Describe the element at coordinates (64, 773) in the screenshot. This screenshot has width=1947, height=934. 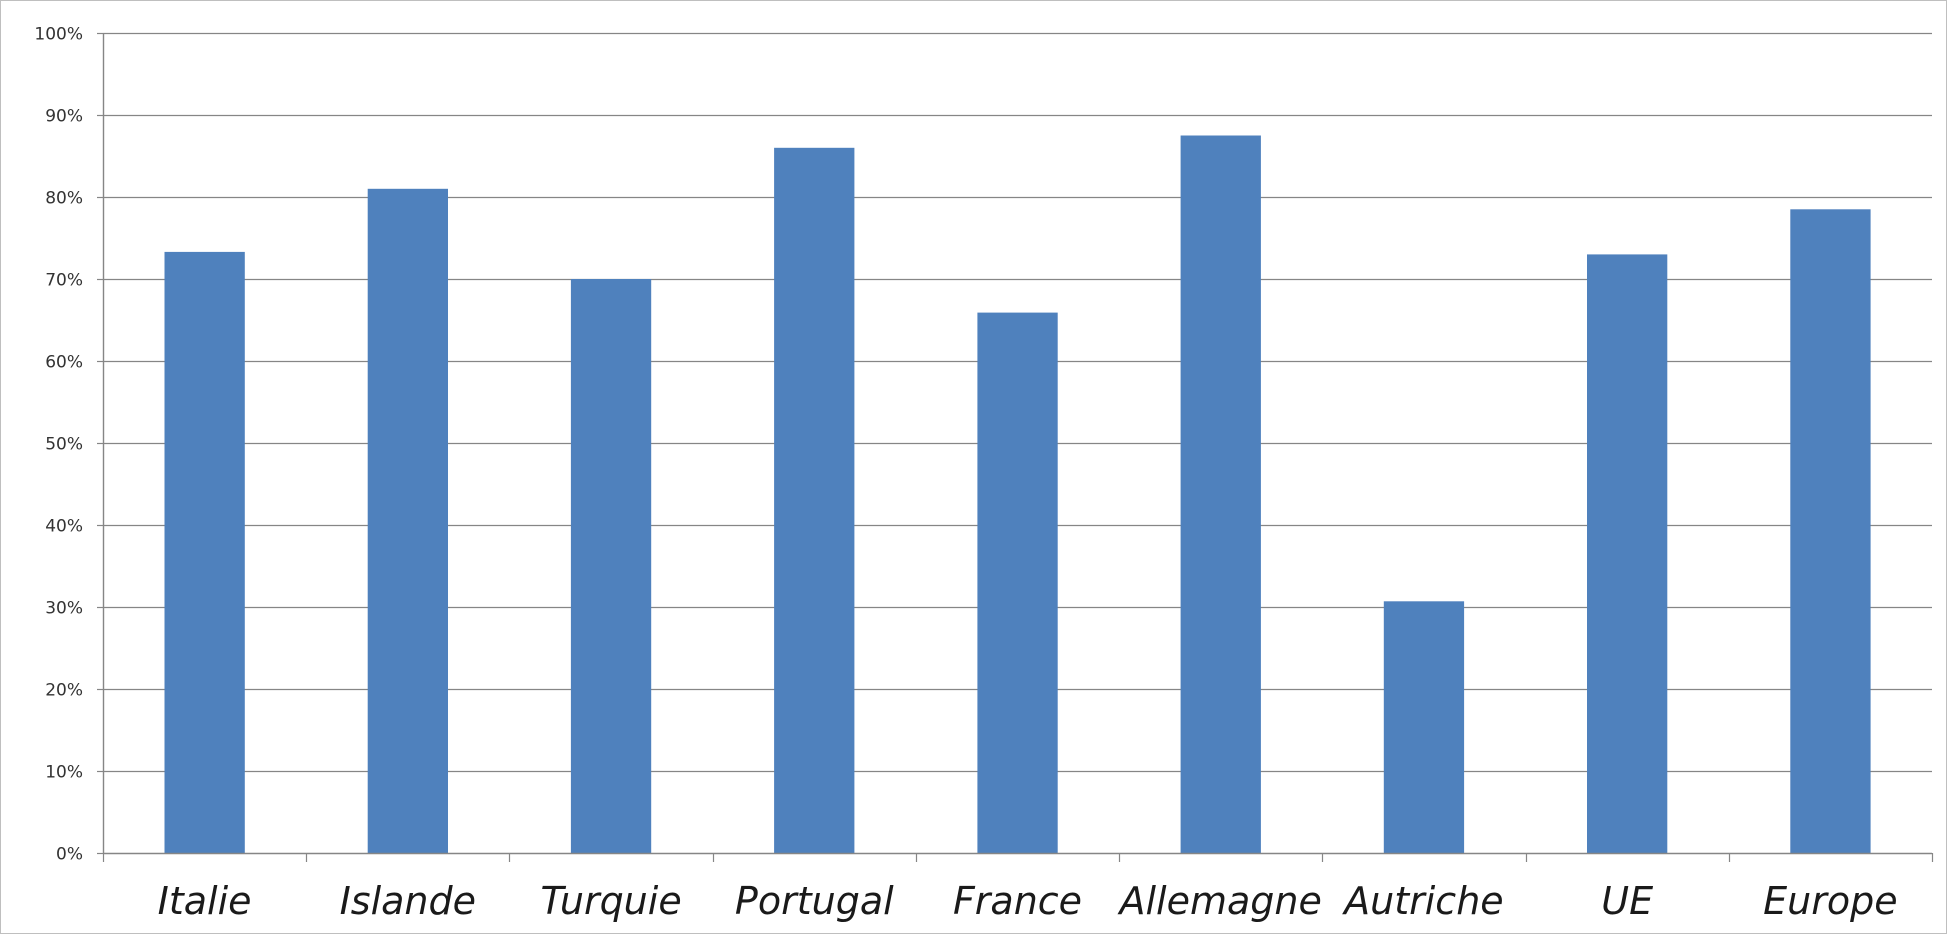
I see `y-tick-label: 10%` at that location.